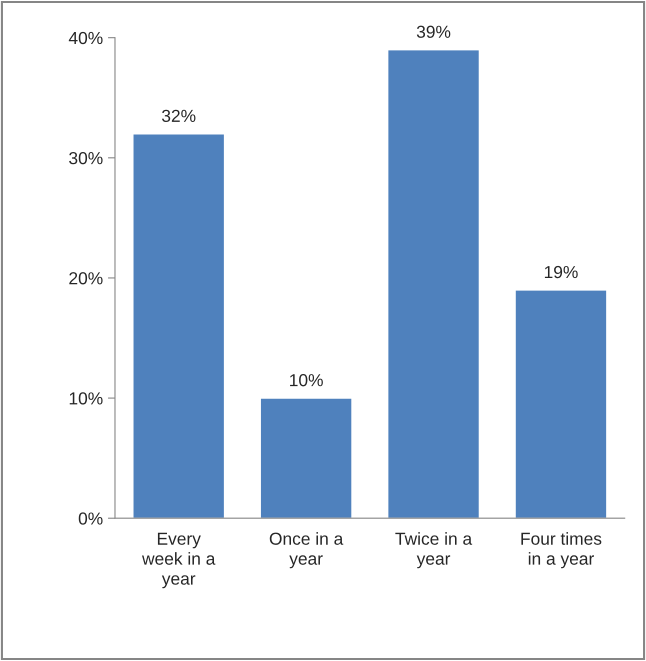  What do you see at coordinates (86, 278) in the screenshot?
I see `y-tick-label: 20%` at bounding box center [86, 278].